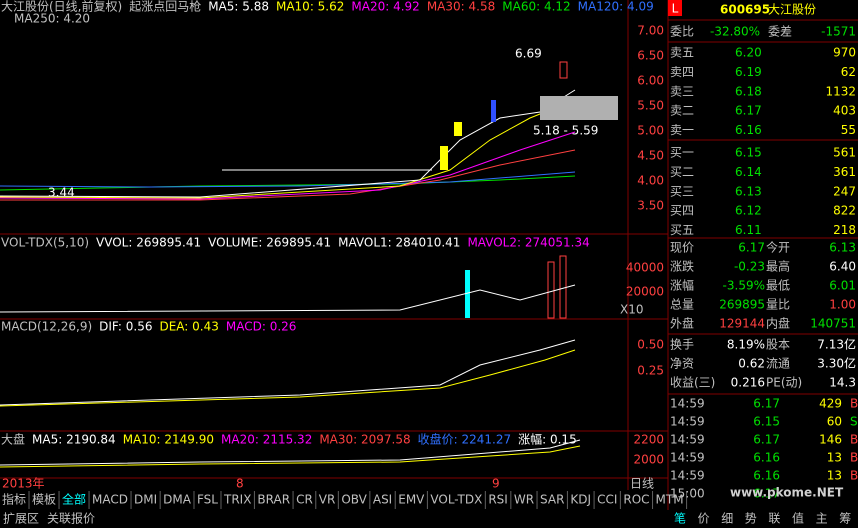 The image size is (858, 528). Describe the element at coordinates (240, 484) in the screenshot. I see `x-tick-label: 8` at that location.